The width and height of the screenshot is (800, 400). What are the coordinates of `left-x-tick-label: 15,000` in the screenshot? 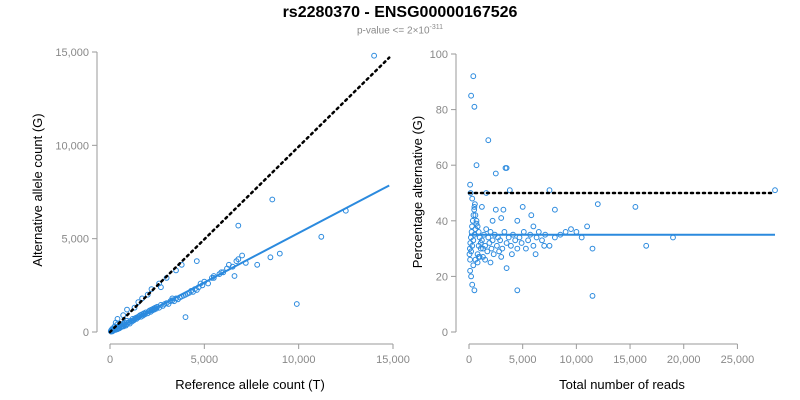 It's located at (393, 360).